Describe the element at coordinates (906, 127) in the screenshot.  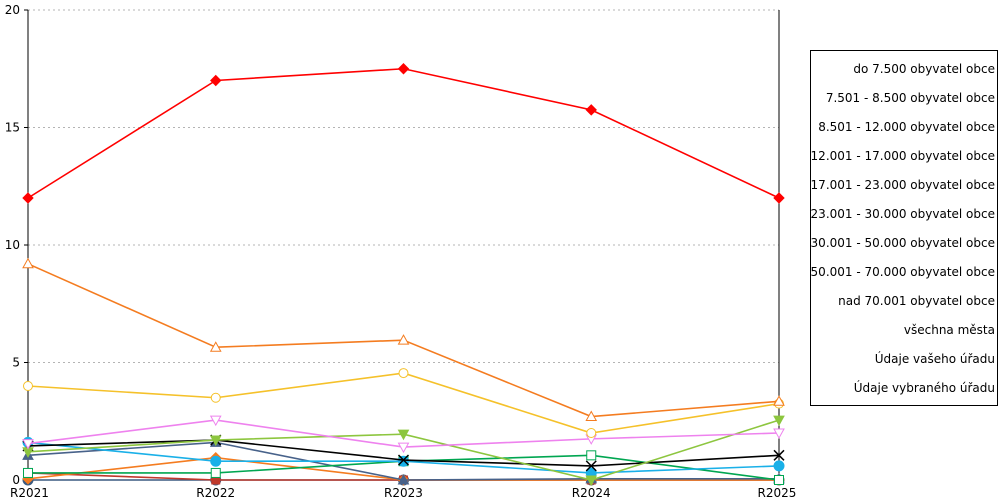
I see `legend-item: 8.501 - 12.000 obyvatel obce` at that location.